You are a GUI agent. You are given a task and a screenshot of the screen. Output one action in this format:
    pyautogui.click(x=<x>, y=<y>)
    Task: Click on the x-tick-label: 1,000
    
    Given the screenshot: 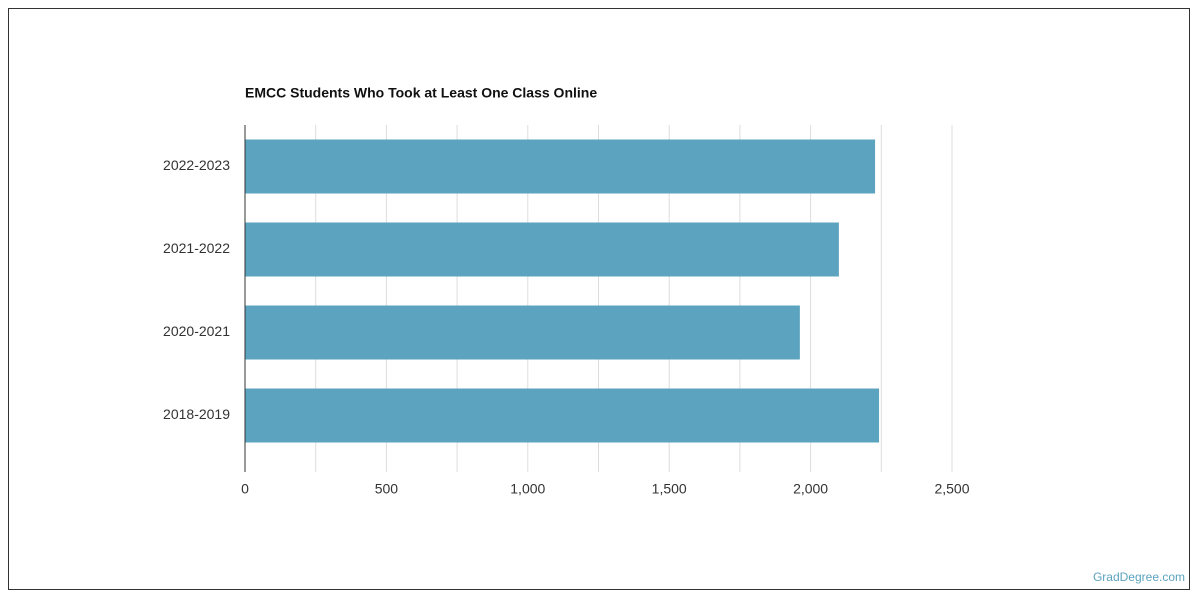 What is the action you would take?
    pyautogui.click(x=527, y=489)
    